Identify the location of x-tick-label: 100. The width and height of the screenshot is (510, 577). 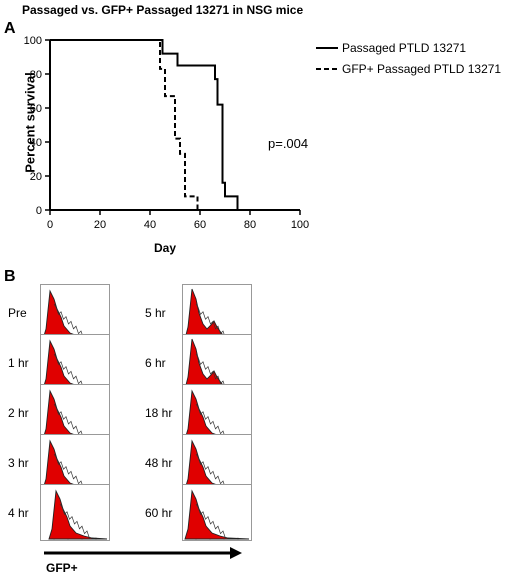
(300, 225).